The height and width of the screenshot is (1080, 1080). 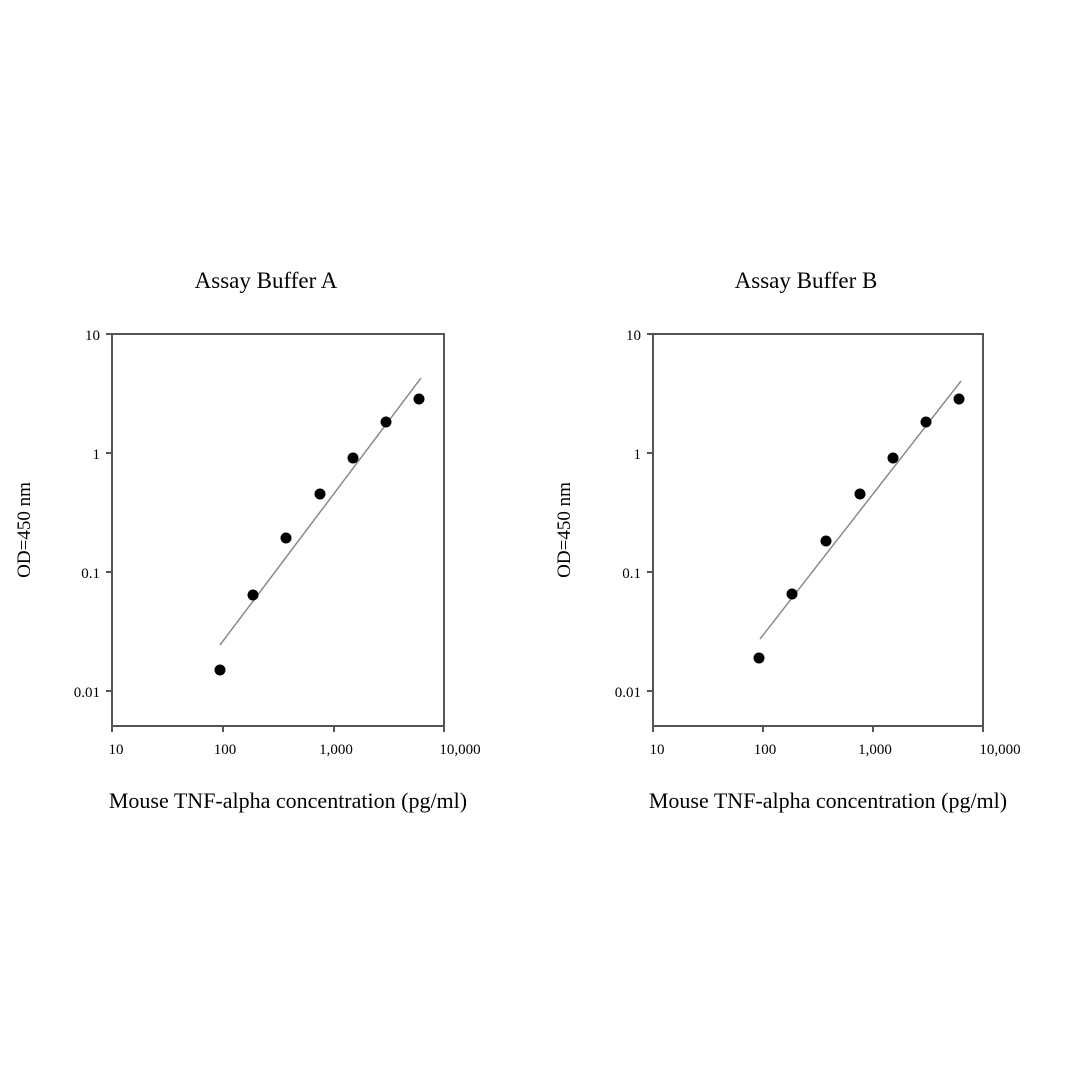 What do you see at coordinates (266, 280) in the screenshot?
I see `chart-title: Assay Buffer A` at bounding box center [266, 280].